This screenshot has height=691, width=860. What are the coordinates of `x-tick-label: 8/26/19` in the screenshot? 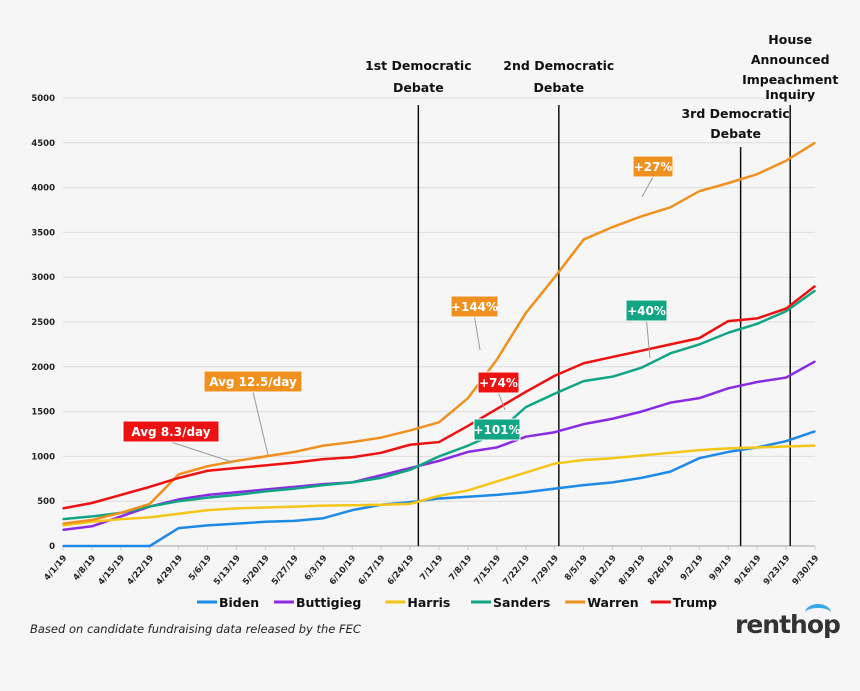 It's located at (661, 570).